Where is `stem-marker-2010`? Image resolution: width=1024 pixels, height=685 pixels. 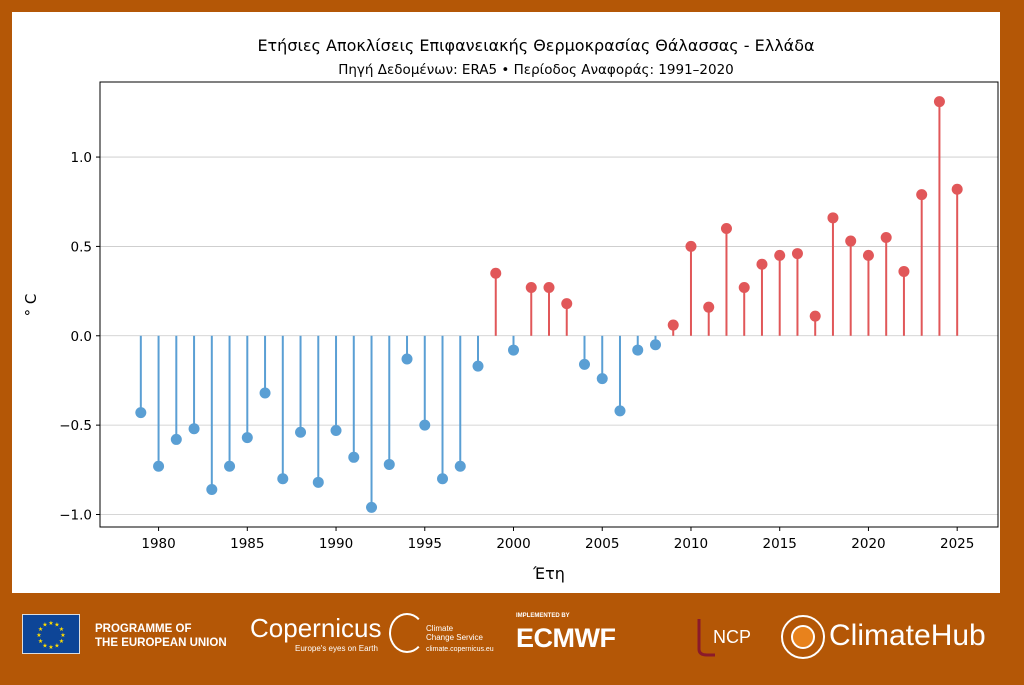 stem-marker-2010 is located at coordinates (691, 246).